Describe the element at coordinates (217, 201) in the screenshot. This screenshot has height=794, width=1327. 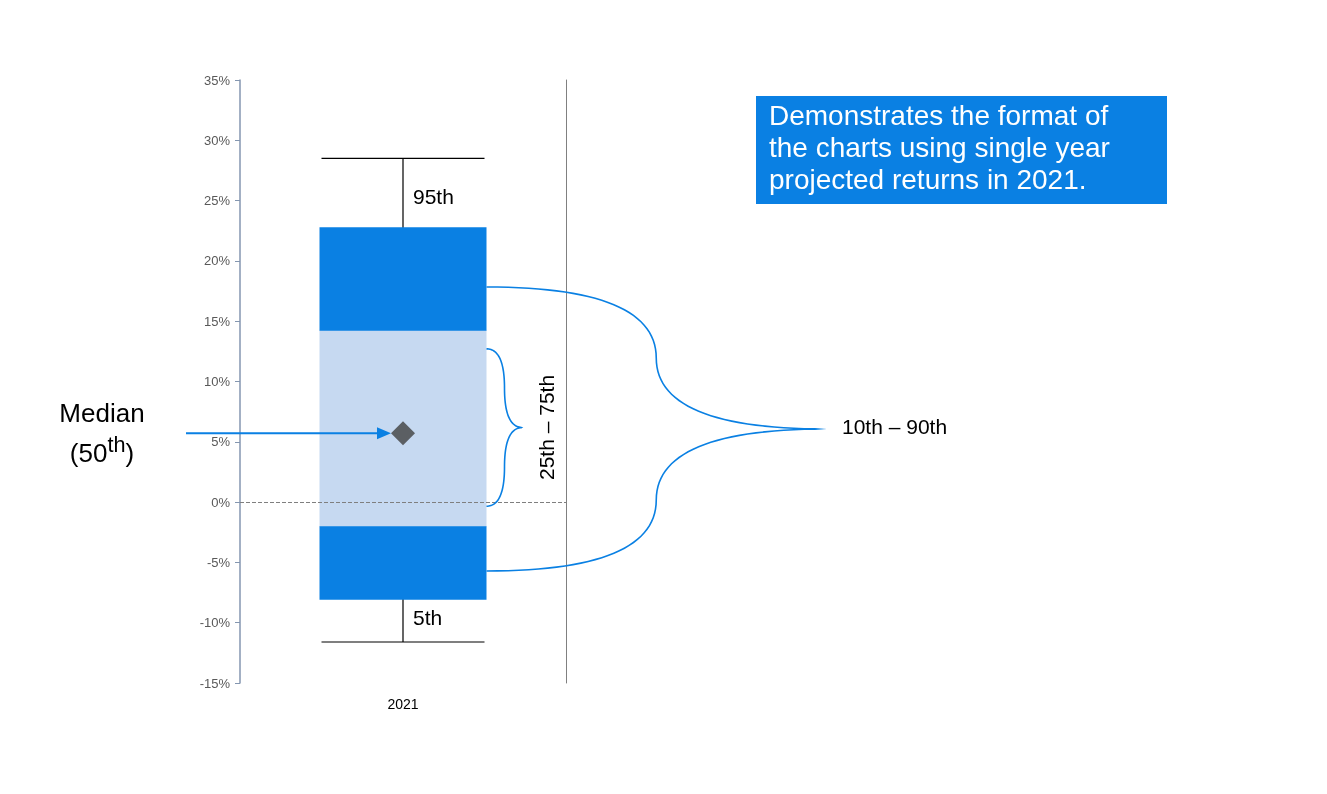
I see `y-tick-label: 25%` at that location.